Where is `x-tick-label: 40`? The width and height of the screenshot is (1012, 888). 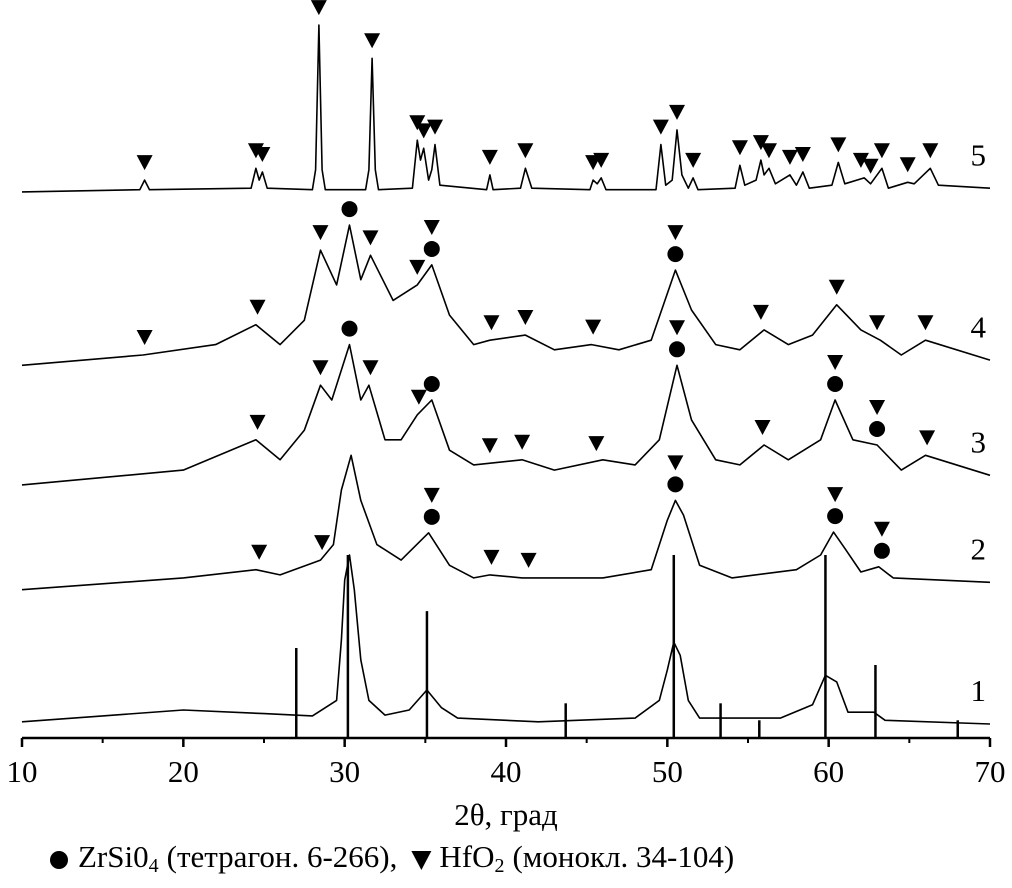 x-tick-label: 40 is located at coordinates (506, 771).